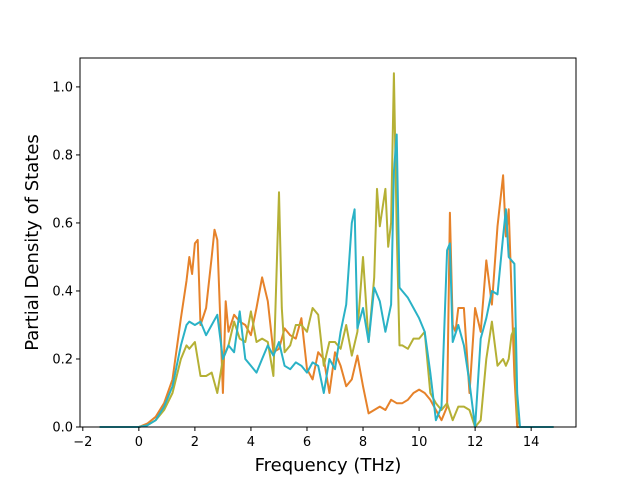 The image size is (640, 480). Describe the element at coordinates (419, 442) in the screenshot. I see `x-tick-label: 10` at that location.